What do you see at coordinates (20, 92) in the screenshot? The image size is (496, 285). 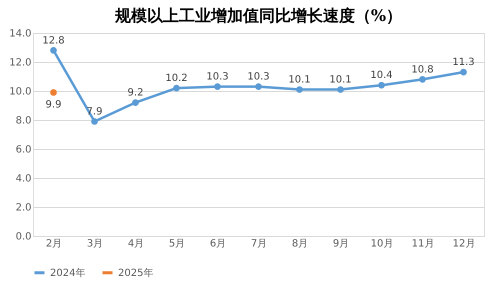 I see `y-tick-label: 10.0` at bounding box center [20, 92].